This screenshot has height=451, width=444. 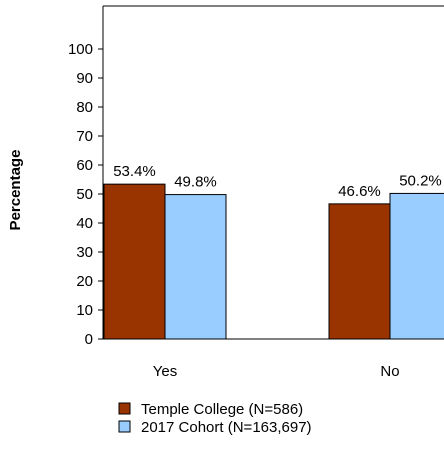 What do you see at coordinates (226, 427) in the screenshot?
I see `legend-entry-label: 2017 Cohort (N=163,697)` at bounding box center [226, 427].